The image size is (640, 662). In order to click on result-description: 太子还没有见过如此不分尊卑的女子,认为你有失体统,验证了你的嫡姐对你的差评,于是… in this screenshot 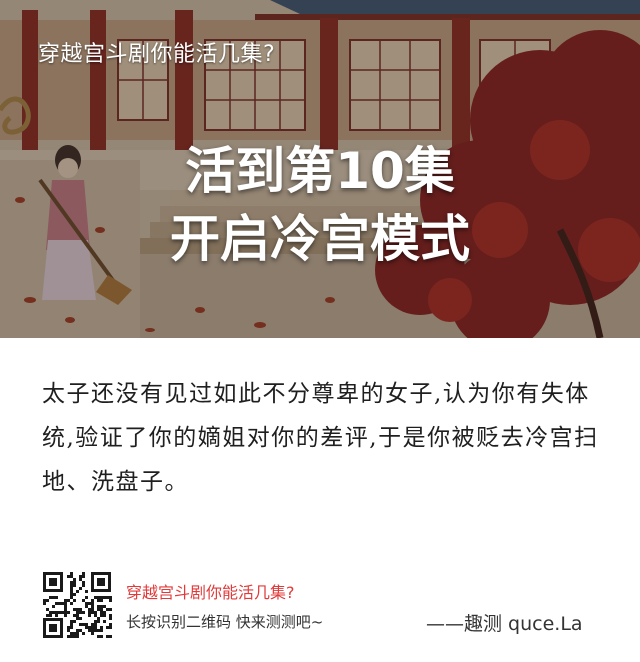, I will do `click(320, 438)`.